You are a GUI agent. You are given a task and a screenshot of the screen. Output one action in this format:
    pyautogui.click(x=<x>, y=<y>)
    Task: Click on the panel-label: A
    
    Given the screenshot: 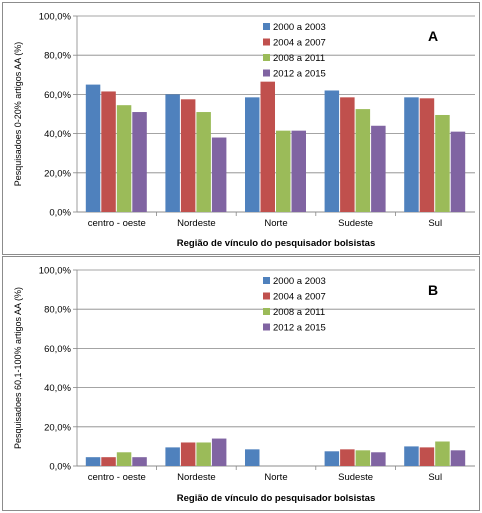 What is the action you would take?
    pyautogui.click(x=433, y=36)
    